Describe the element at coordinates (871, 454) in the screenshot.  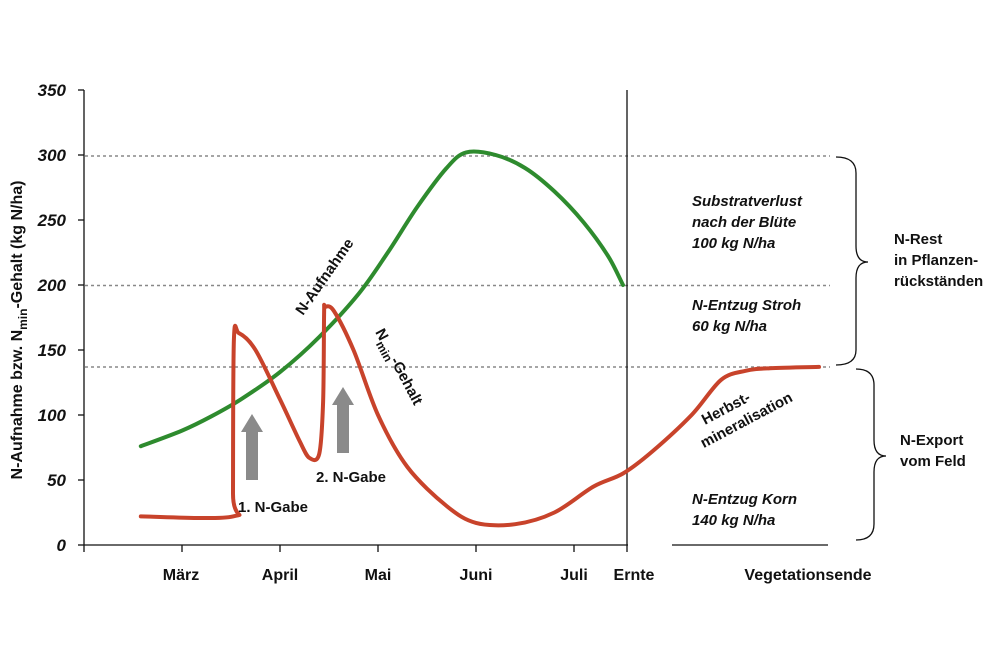
I see `n-export-brace` at that location.